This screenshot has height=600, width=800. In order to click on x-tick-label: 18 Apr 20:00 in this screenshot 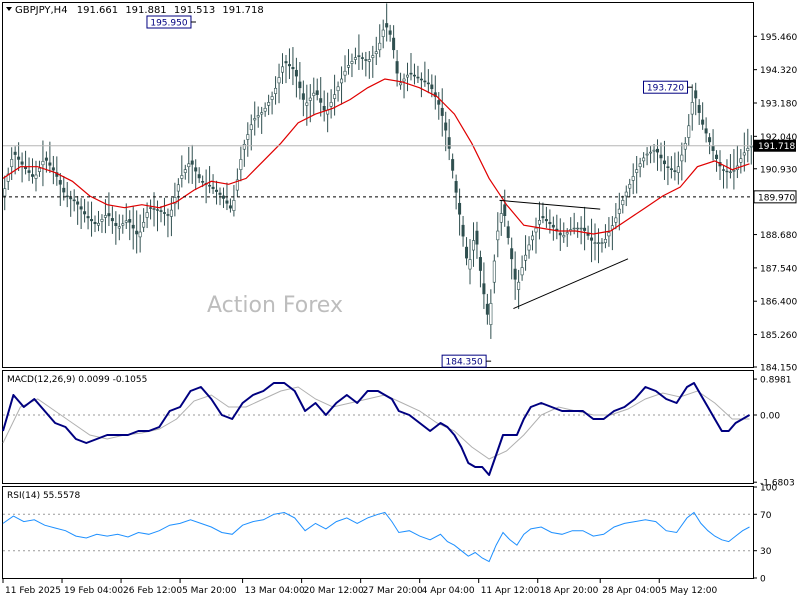, I will do `click(569, 591)`.